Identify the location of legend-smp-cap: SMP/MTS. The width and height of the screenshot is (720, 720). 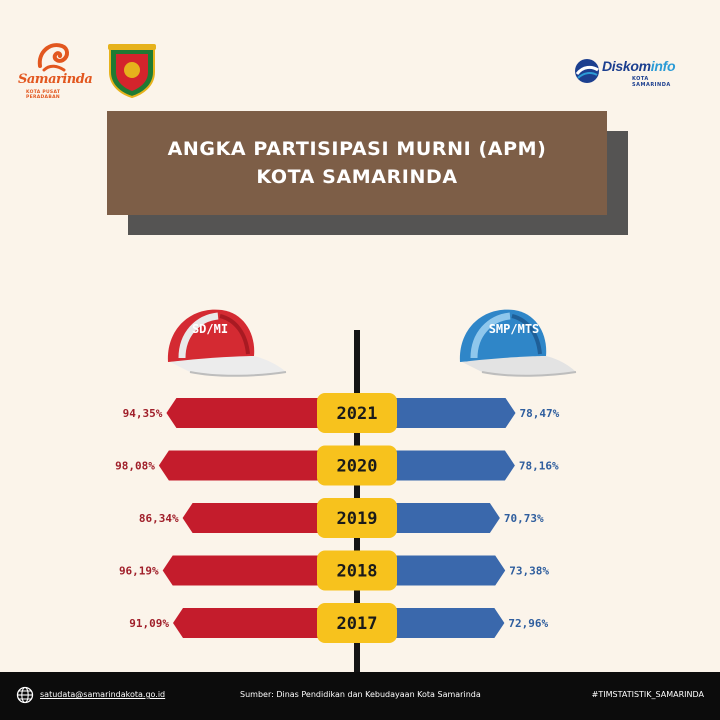
(515, 340).